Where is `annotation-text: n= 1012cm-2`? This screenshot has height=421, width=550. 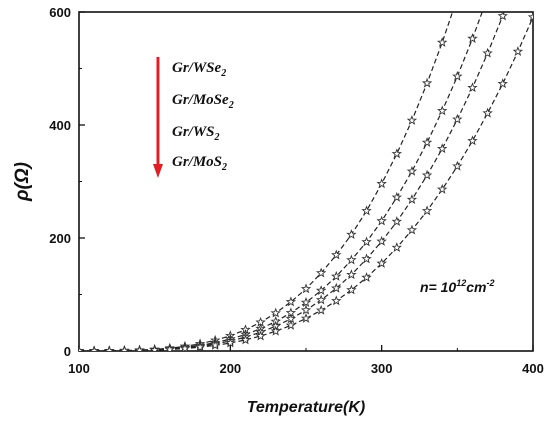
annotation-text: n= 1012cm-2 is located at coordinates (457, 286).